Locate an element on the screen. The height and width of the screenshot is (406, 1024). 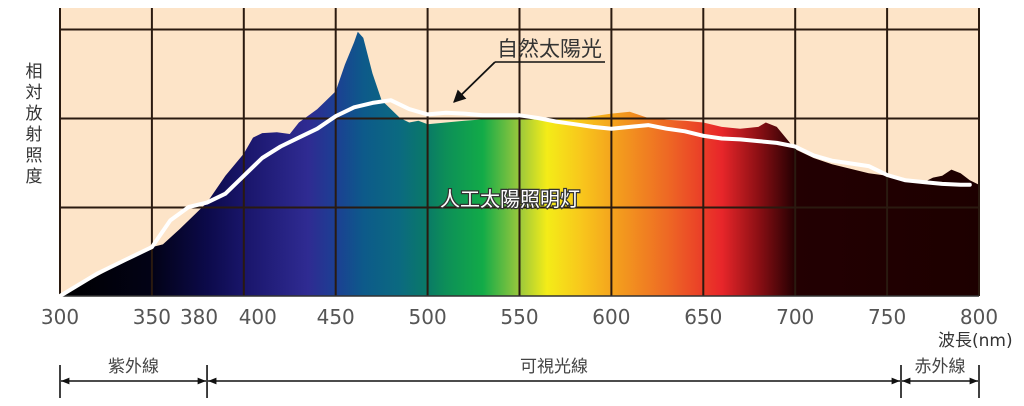
y-axis-label-char: 射 is located at coordinates (34, 135).